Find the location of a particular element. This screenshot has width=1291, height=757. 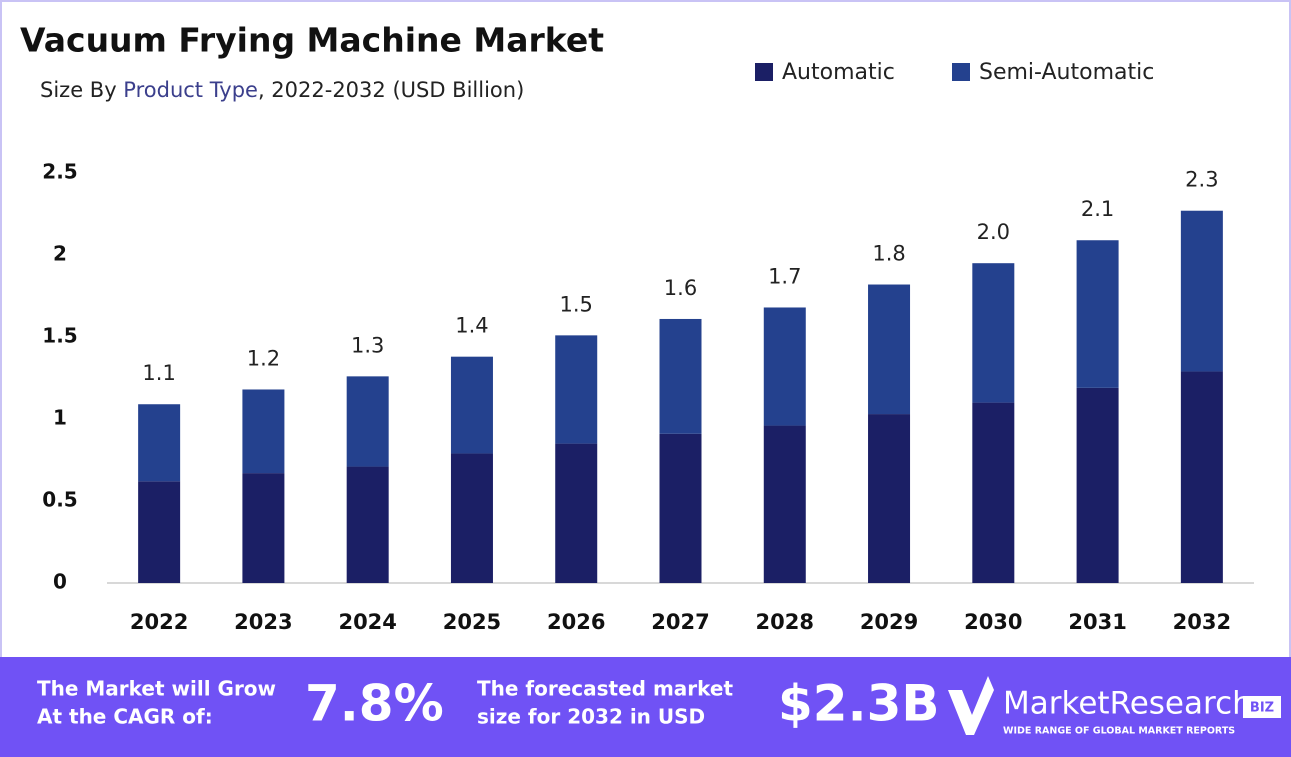

x-tick-label: 2022 is located at coordinates (159, 622).